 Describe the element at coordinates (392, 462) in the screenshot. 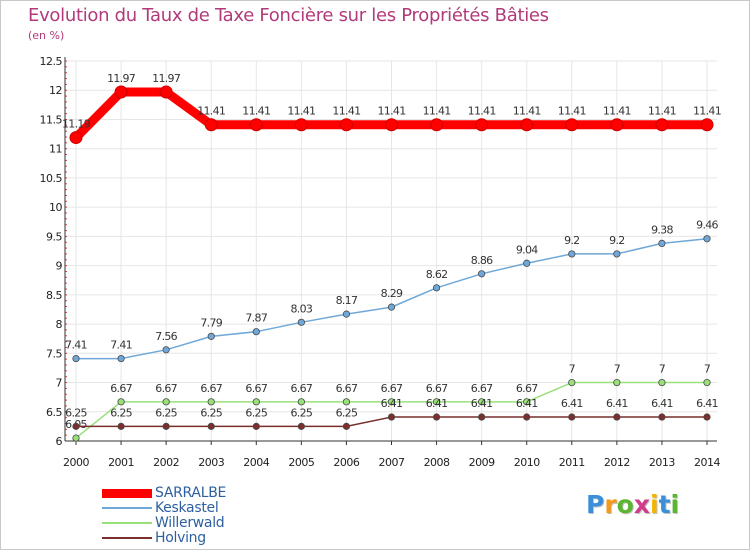

I see `x-tick-label: 2007` at that location.